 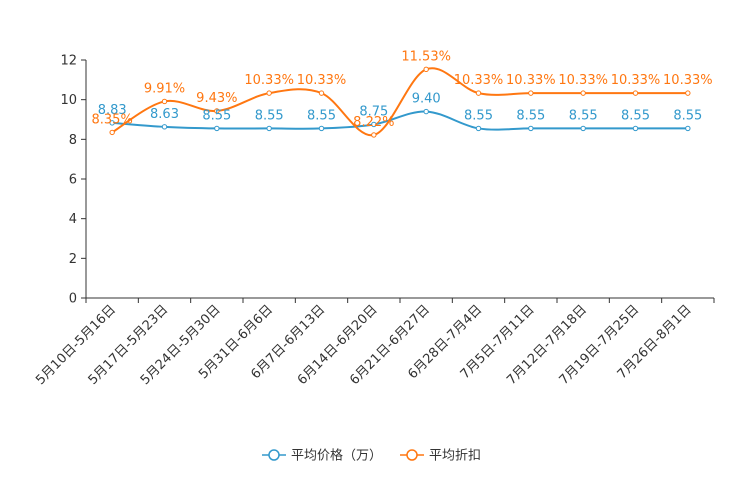 I want to click on y-tick-label: 8, so click(x=73, y=140).